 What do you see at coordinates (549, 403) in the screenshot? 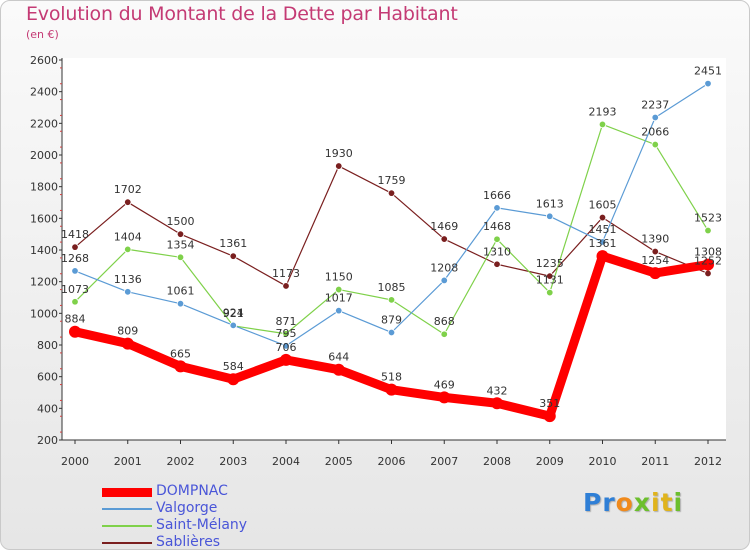
I see `data-label: 351` at bounding box center [549, 403].